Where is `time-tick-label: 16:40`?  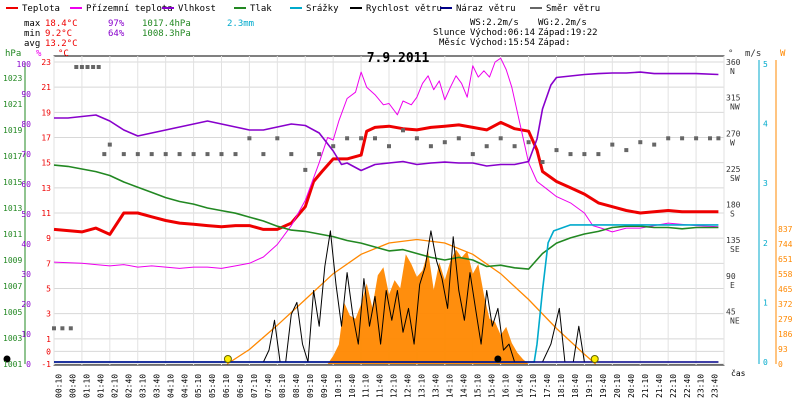
time-tick-label: 16:40 is located at coordinates (519, 386).